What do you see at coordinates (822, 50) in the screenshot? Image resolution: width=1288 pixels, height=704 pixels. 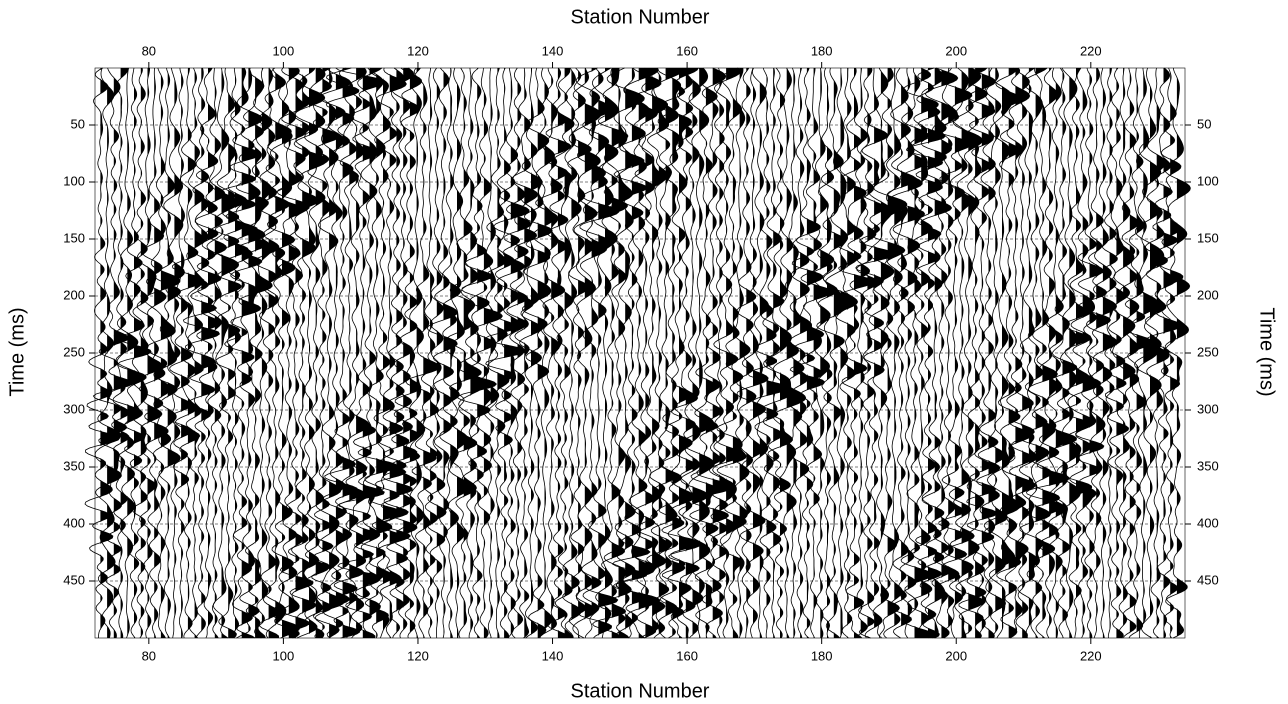 I see `x-tick-label-top: 180` at bounding box center [822, 50].